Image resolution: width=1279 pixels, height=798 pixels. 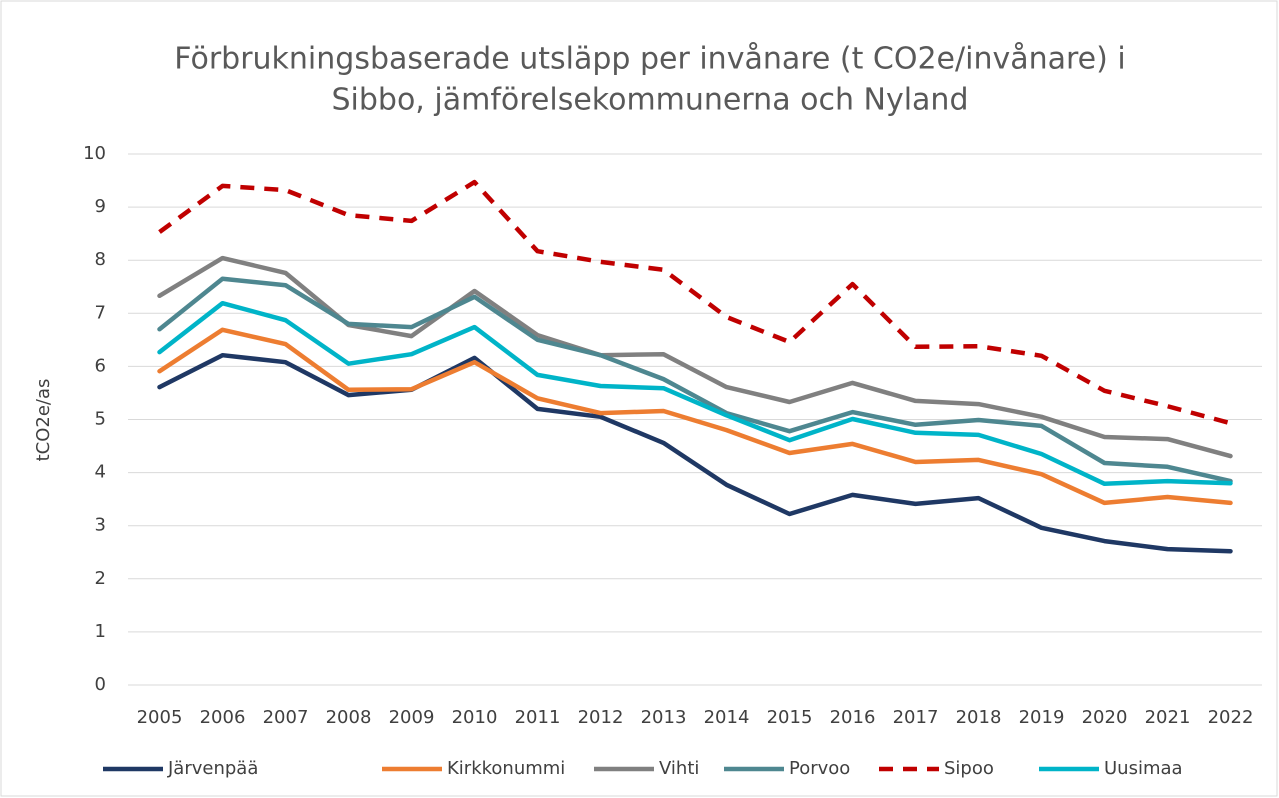 What do you see at coordinates (664, 717) in the screenshot?
I see `x-tick-label: 2013` at bounding box center [664, 717].